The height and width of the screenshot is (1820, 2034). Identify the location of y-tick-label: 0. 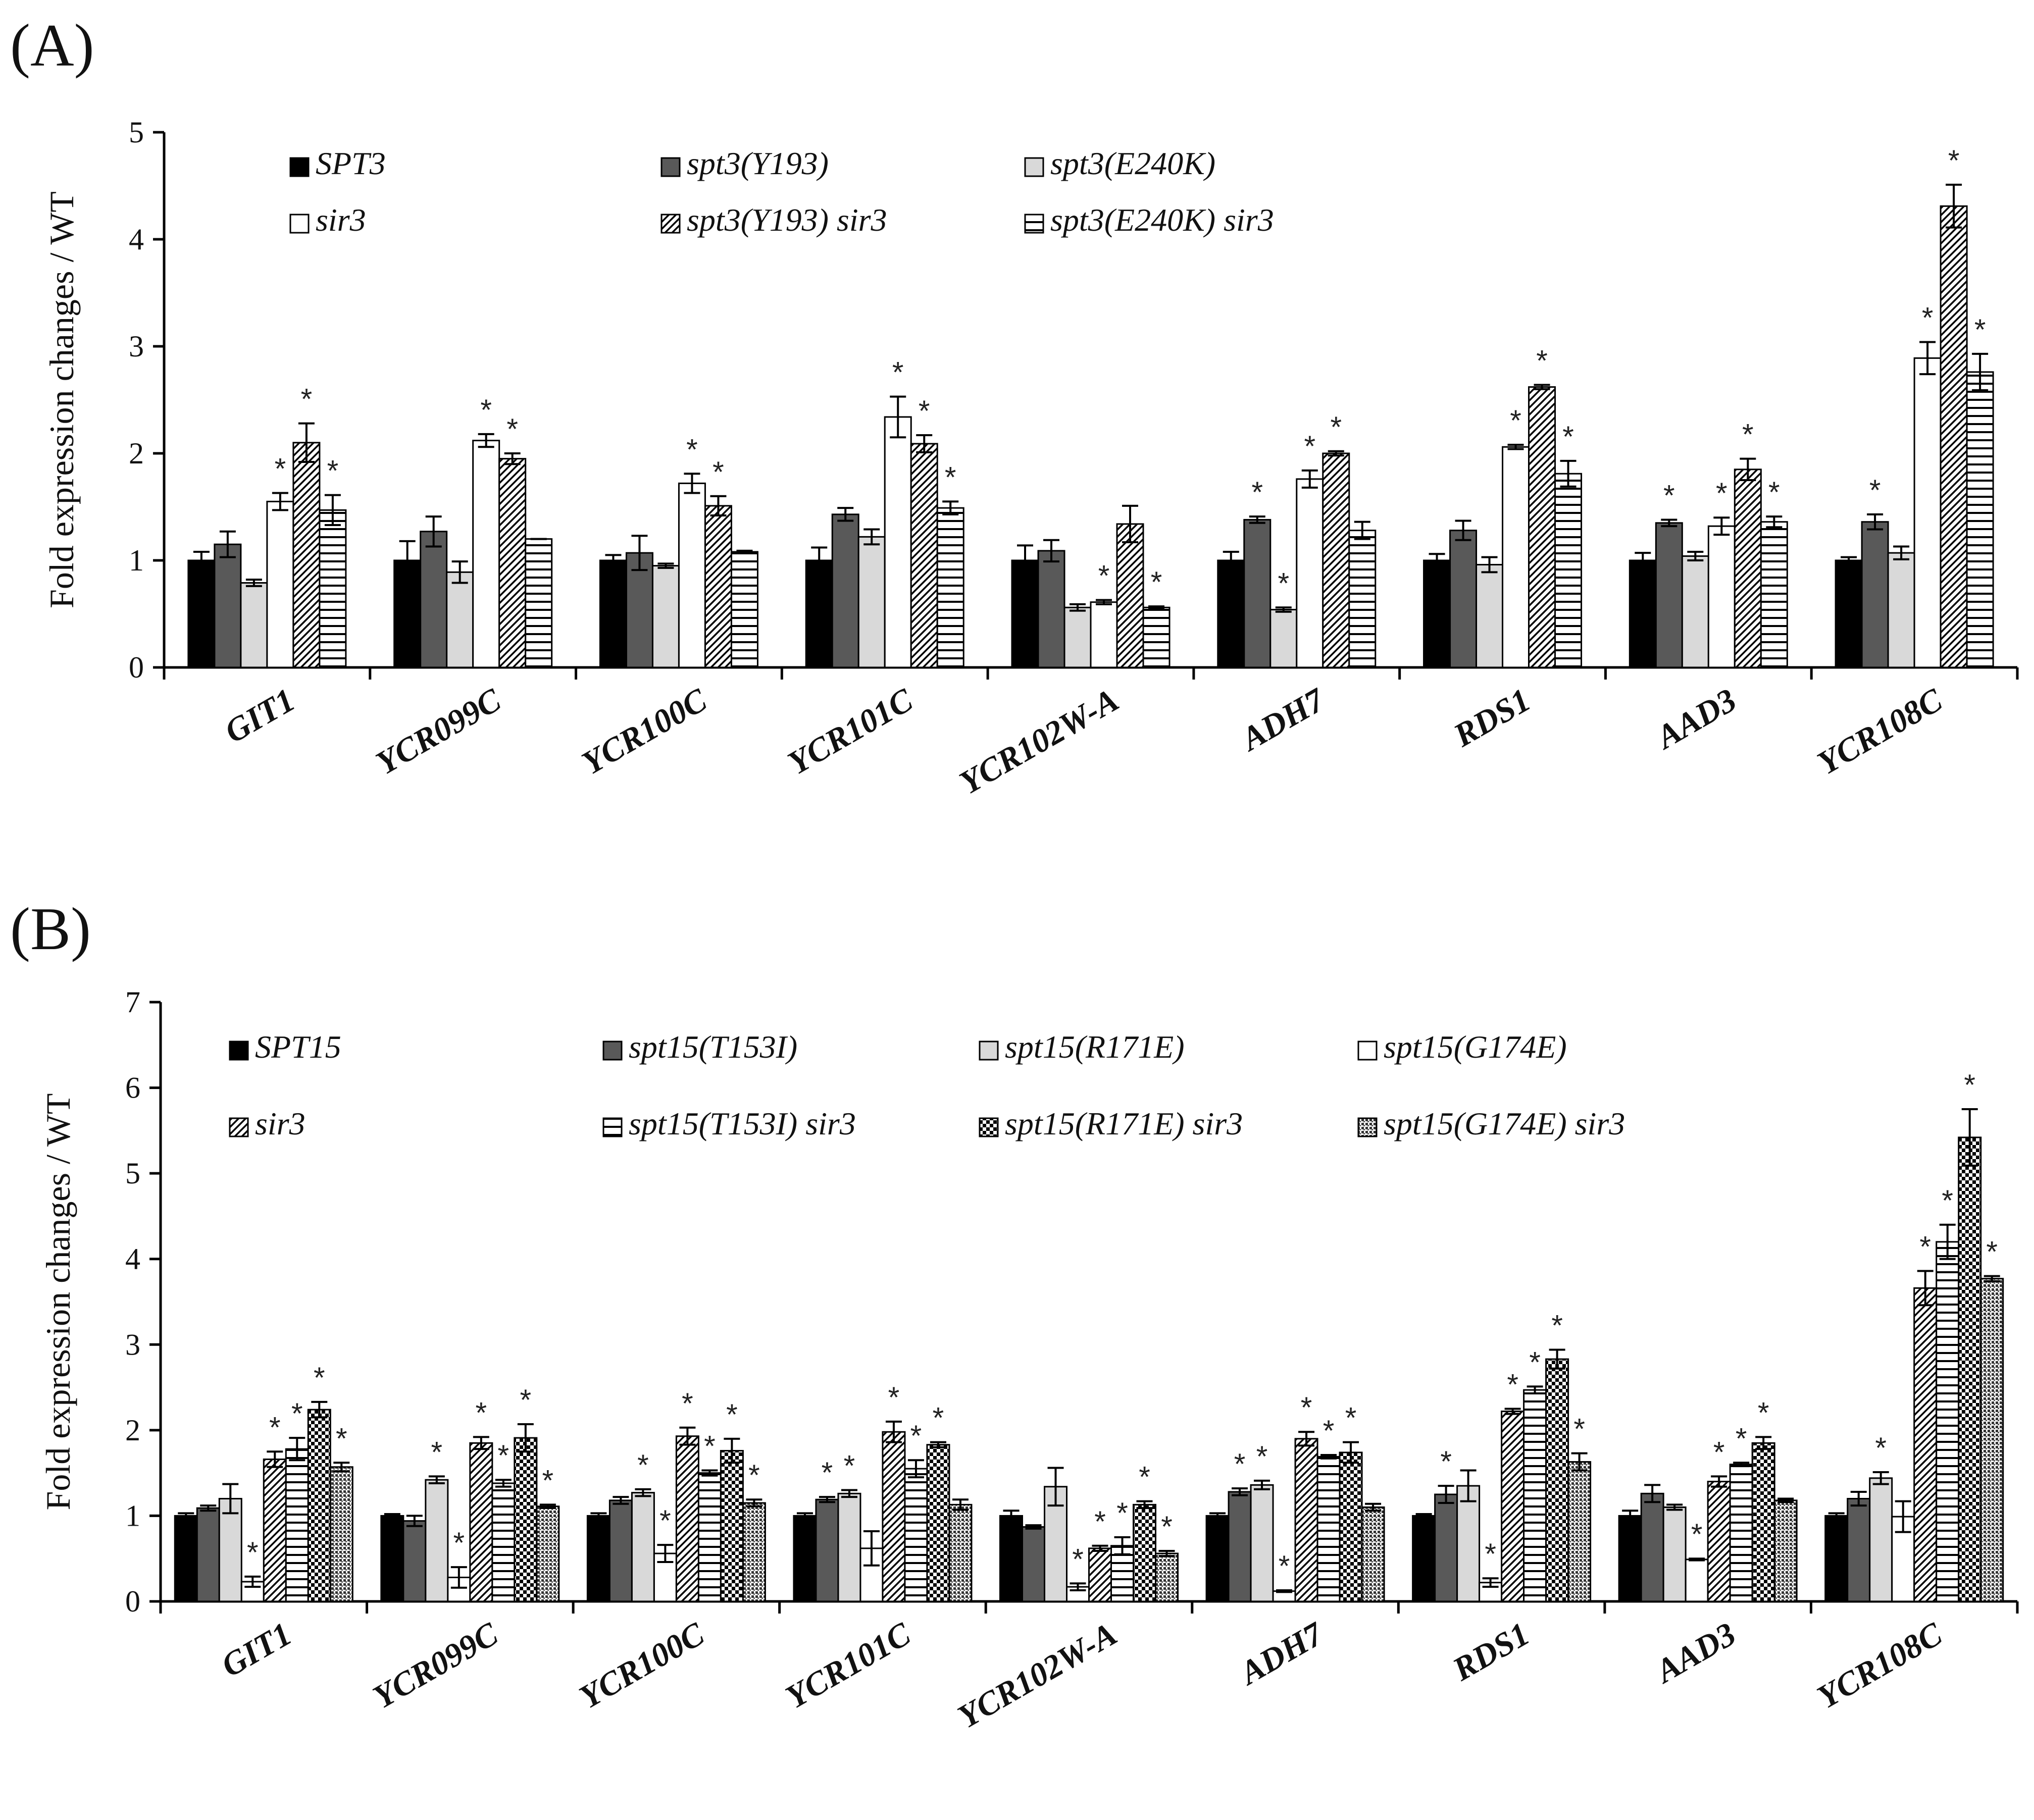
(132, 1602).